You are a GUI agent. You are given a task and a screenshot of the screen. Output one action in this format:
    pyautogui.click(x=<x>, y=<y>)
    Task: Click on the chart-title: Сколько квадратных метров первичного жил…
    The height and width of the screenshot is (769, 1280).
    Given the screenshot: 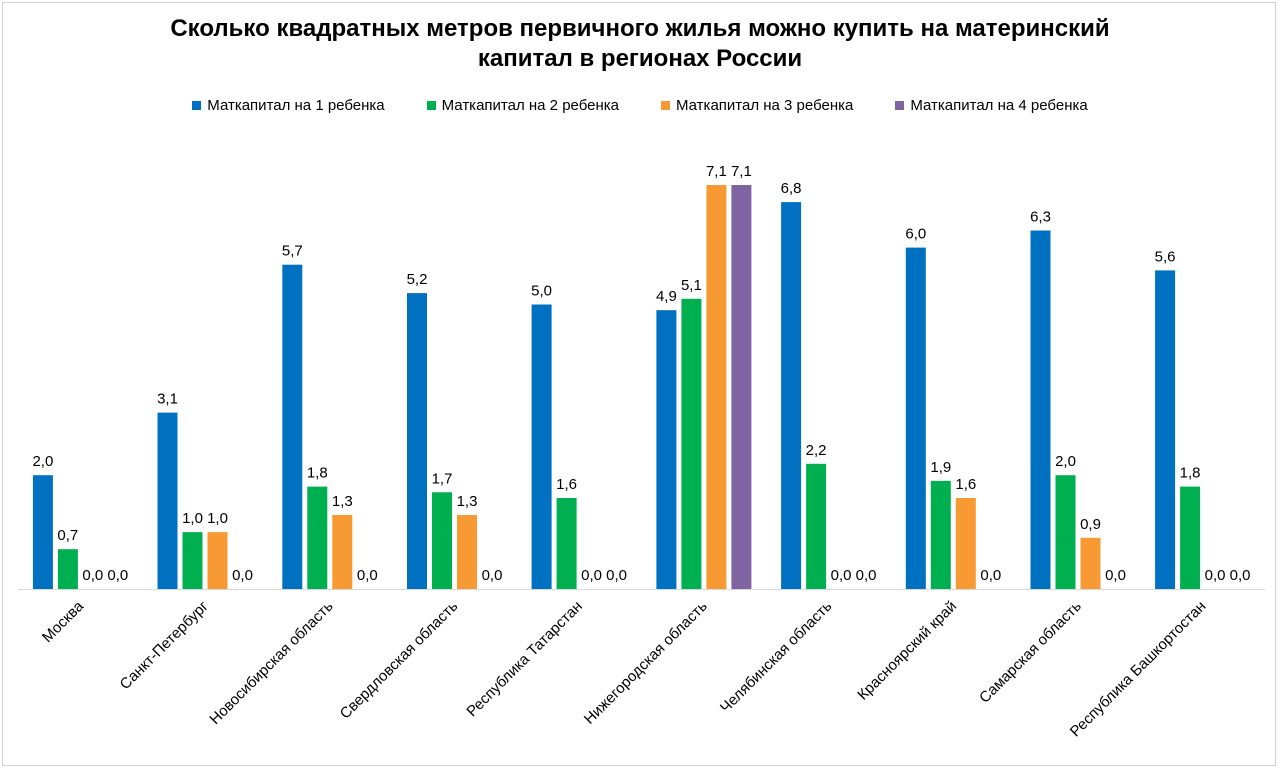 What is the action you would take?
    pyautogui.click(x=640, y=44)
    